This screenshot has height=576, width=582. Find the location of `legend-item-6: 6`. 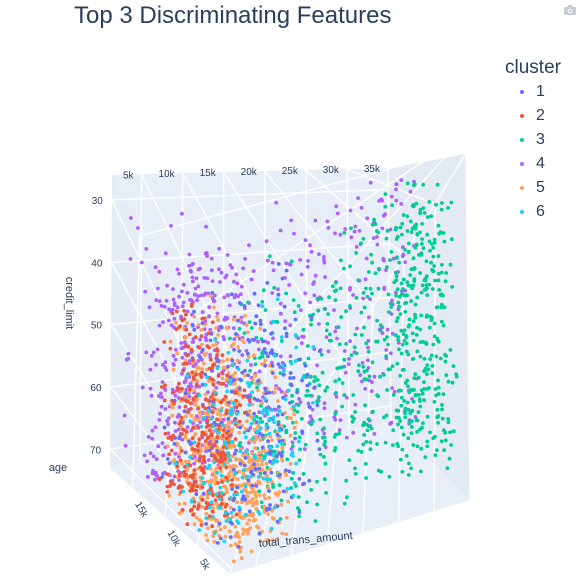

legend-item-6: 6 is located at coordinates (542, 213).